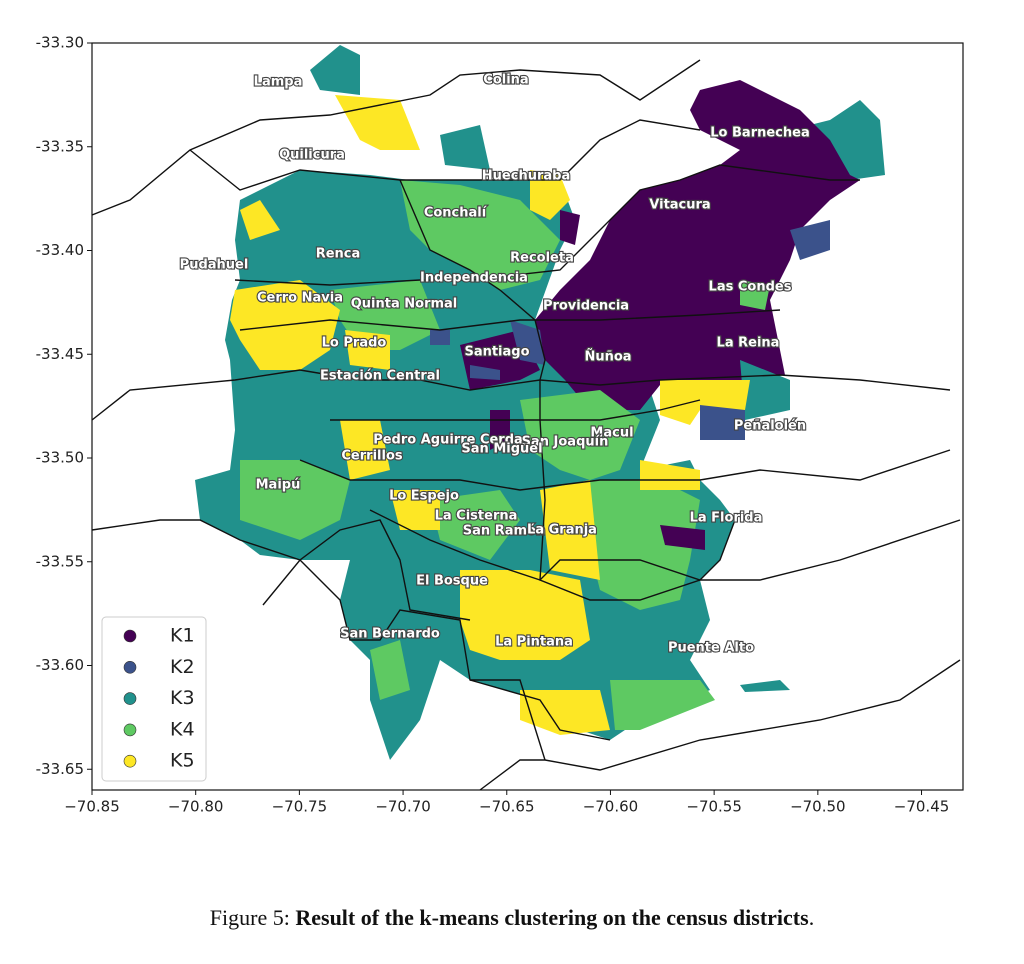 Image resolution: width=1024 pixels, height=964 pixels. Describe the element at coordinates (182, 761) in the screenshot. I see `legend-label: K5` at that location.